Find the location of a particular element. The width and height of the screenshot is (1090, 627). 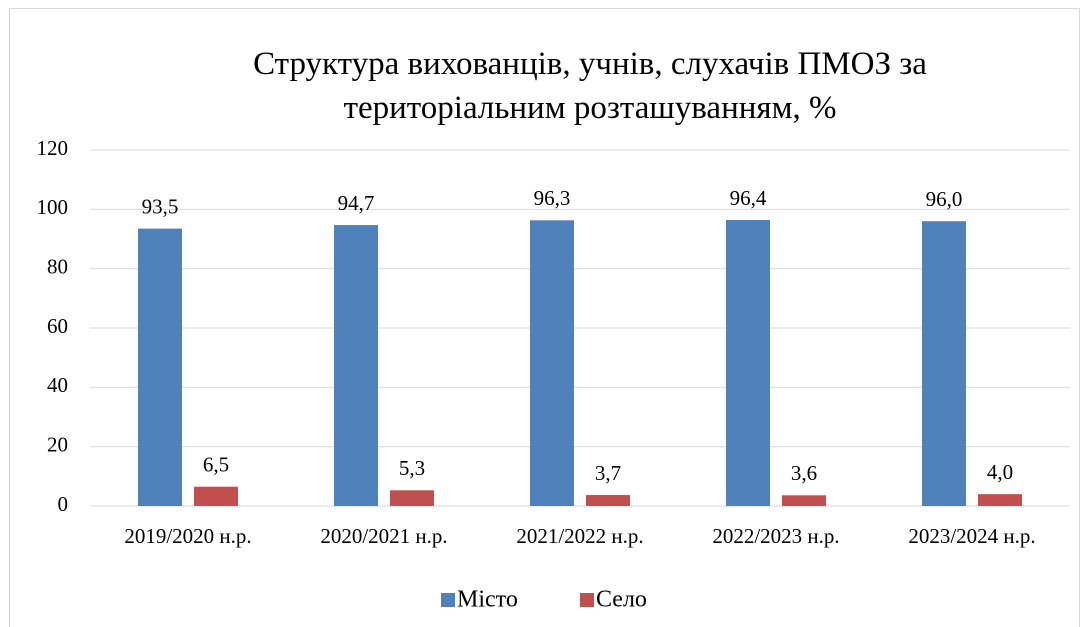

y-tick-label: 120 is located at coordinates (53, 148).